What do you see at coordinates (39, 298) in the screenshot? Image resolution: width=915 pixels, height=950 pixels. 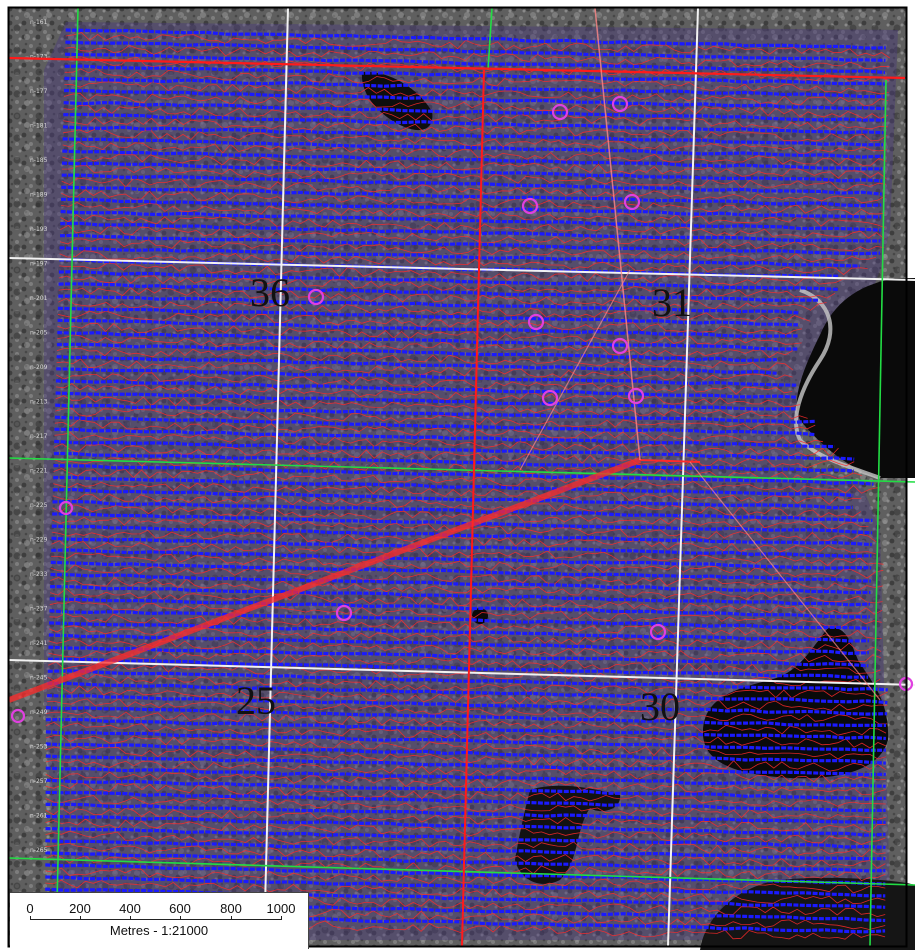 I see `flight-line-label: n-201` at bounding box center [39, 298].